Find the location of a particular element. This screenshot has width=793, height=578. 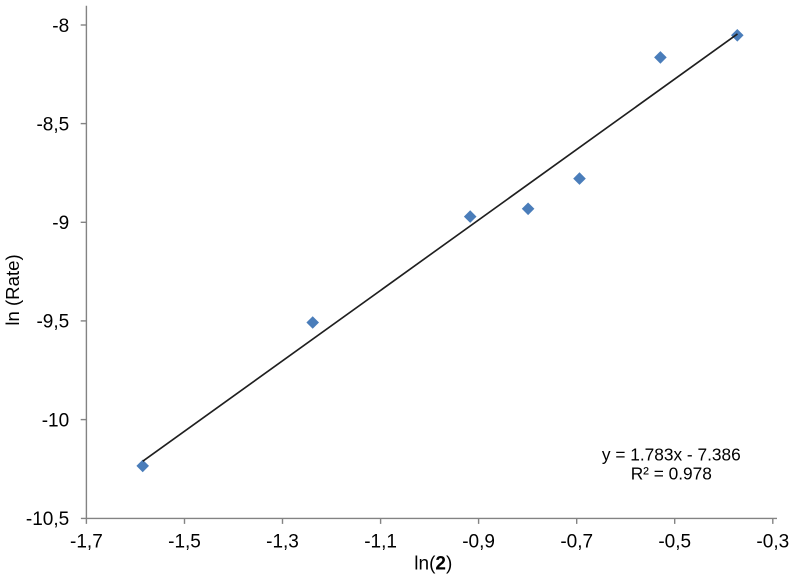

svg-text: -10,5 is located at coordinates (47, 519).